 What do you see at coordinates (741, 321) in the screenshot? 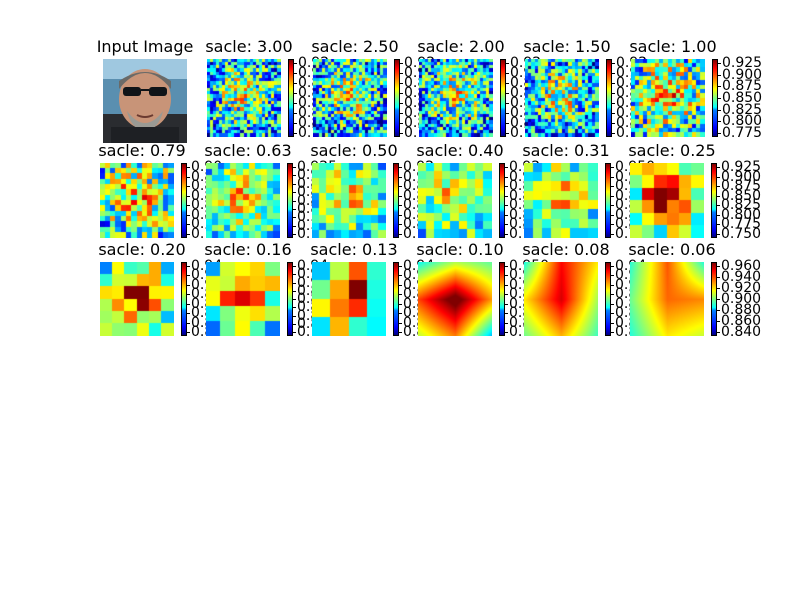
I see `colorbar-tick-label: 0.860` at bounding box center [741, 321].